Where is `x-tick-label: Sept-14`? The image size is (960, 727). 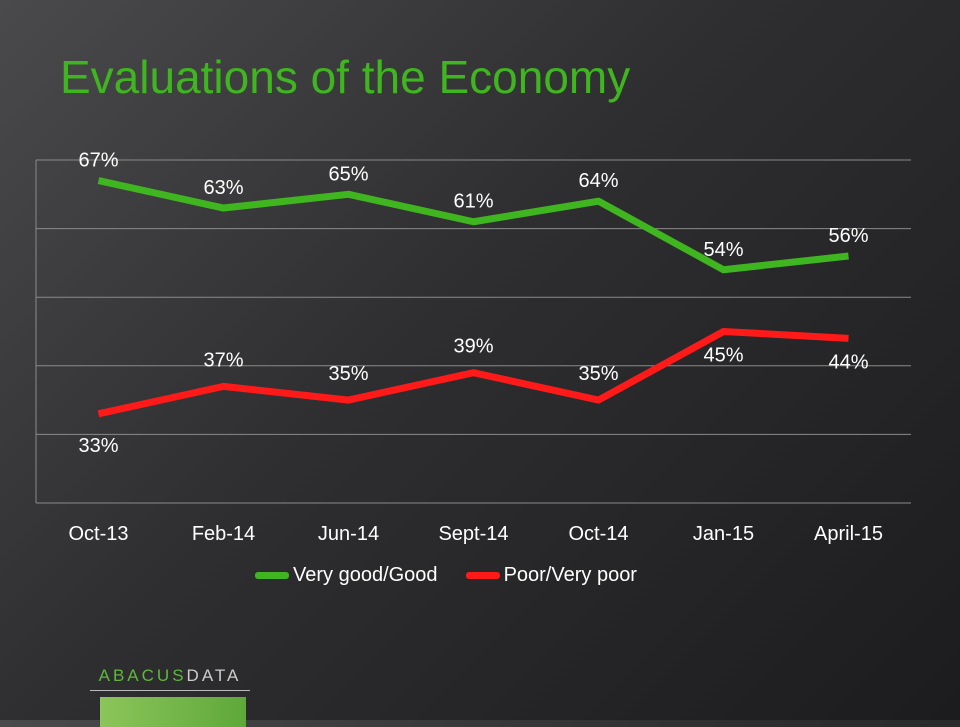 x-tick-label: Sept-14 is located at coordinates (473, 534).